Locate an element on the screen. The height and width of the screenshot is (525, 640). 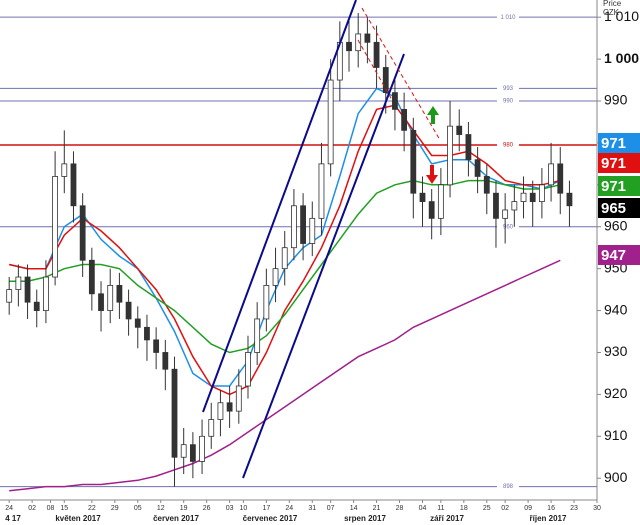
y-tick-label: 1 010 is located at coordinates (621, 16).